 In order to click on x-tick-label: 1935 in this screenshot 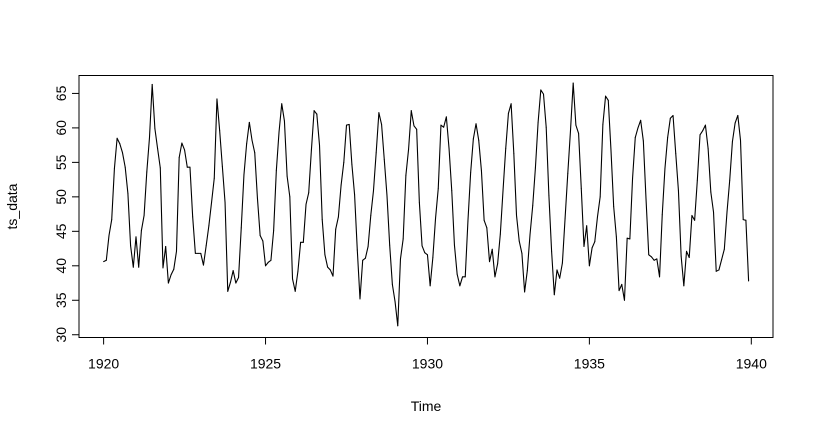, I will do `click(589, 364)`.